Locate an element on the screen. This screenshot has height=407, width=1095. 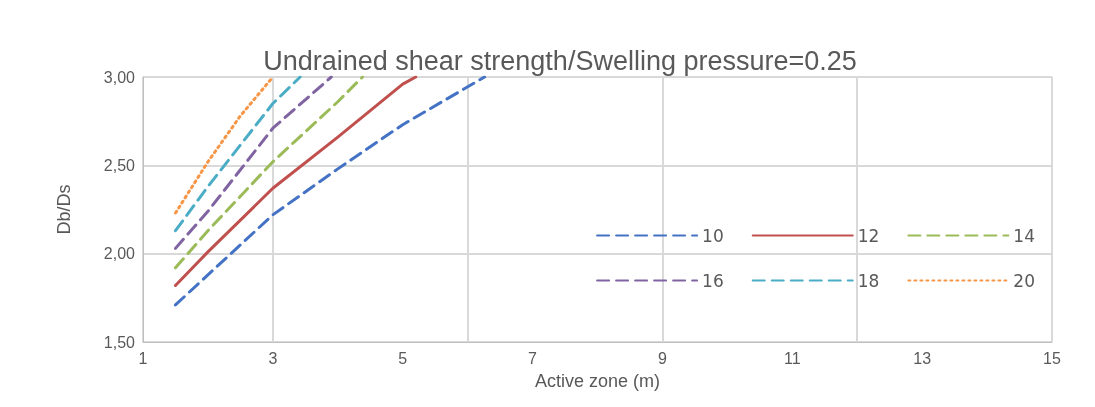
y-tick-label: 2,50 is located at coordinates (119, 165).